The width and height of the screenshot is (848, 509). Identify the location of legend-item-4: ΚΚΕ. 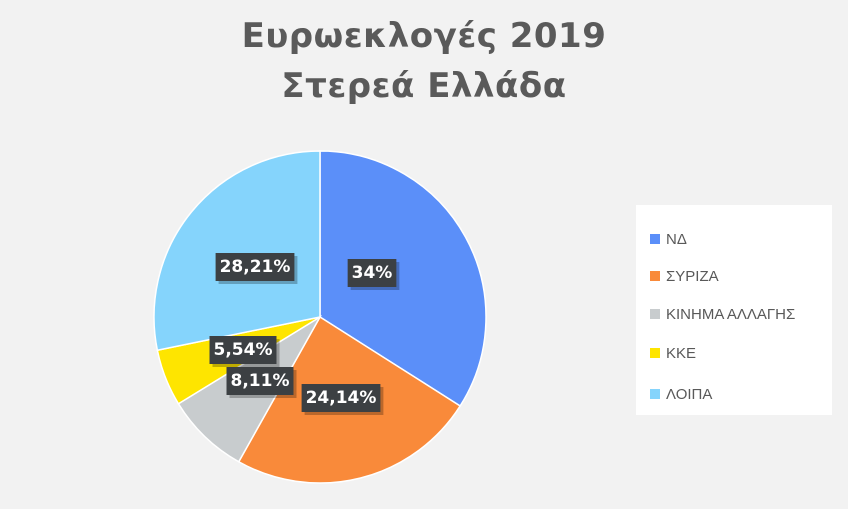
(673, 353).